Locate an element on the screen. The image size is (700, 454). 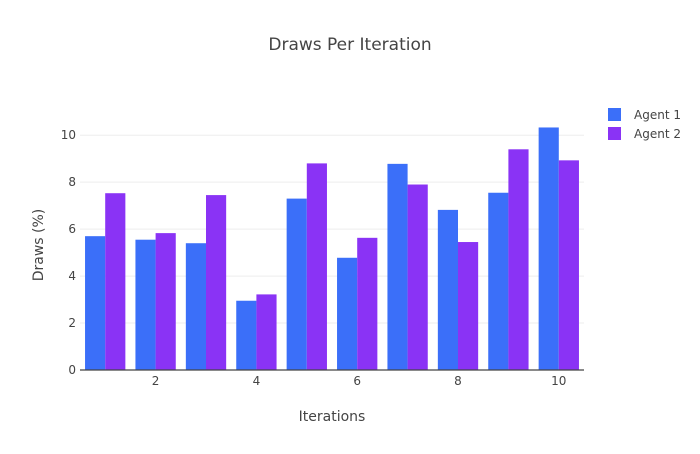
legend: Agent 1 Agent 2 is located at coordinates (644, 124).